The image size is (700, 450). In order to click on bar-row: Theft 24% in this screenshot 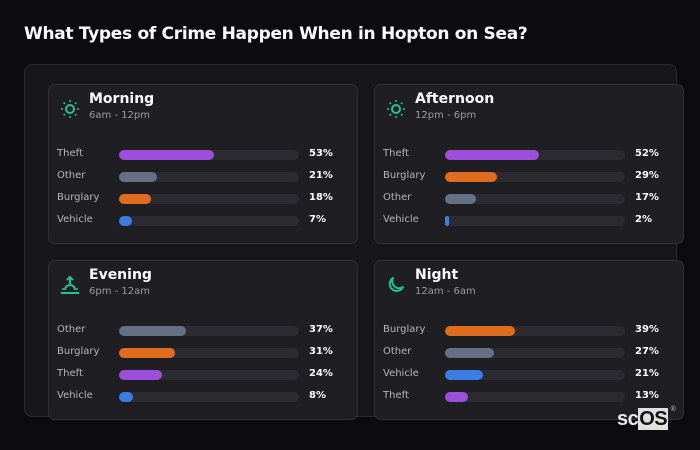, I will do `click(202, 374)`.